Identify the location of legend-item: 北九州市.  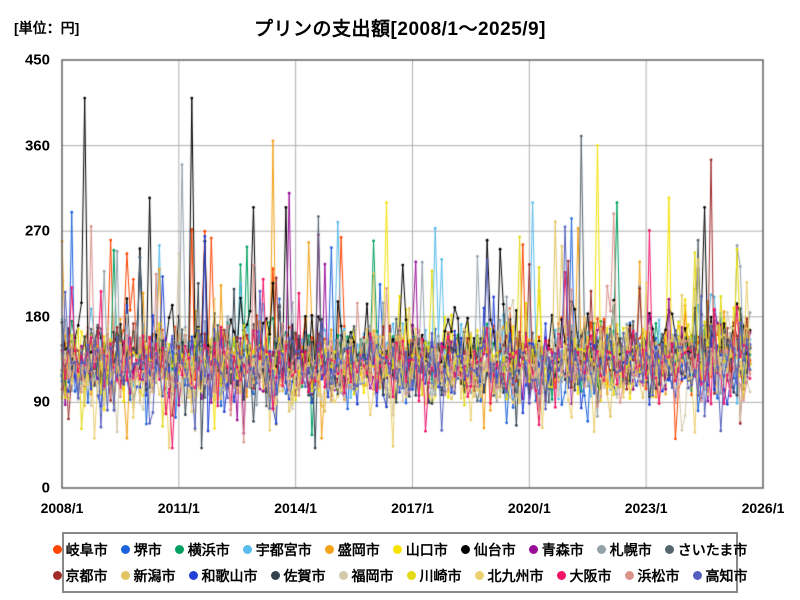
(509, 576).